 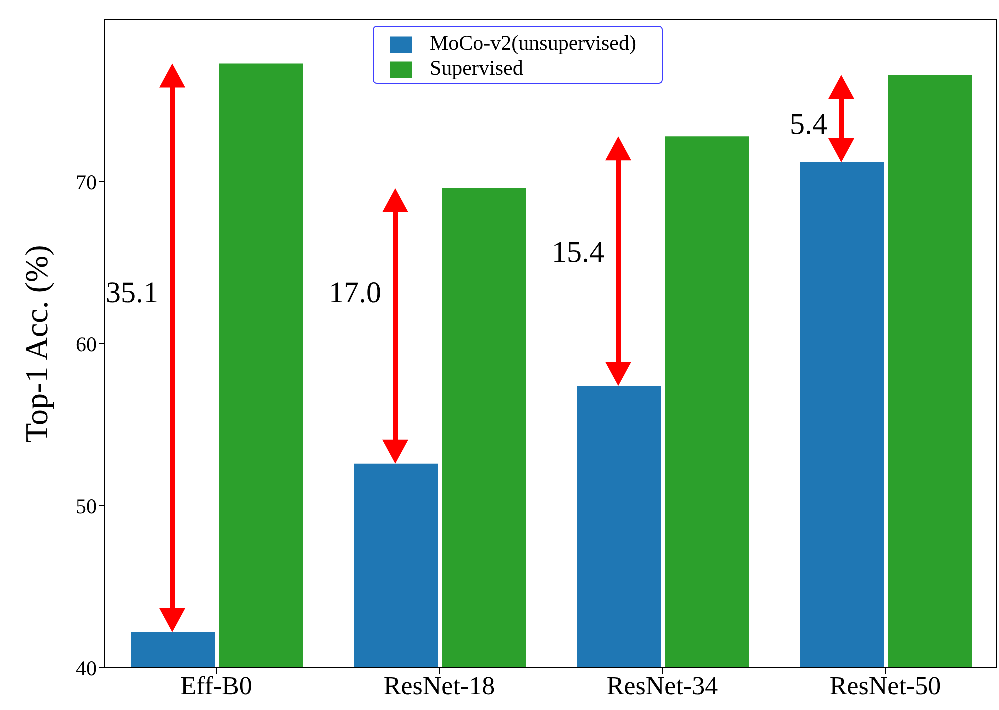 I want to click on annotation: 15.4, so click(x=578, y=252).